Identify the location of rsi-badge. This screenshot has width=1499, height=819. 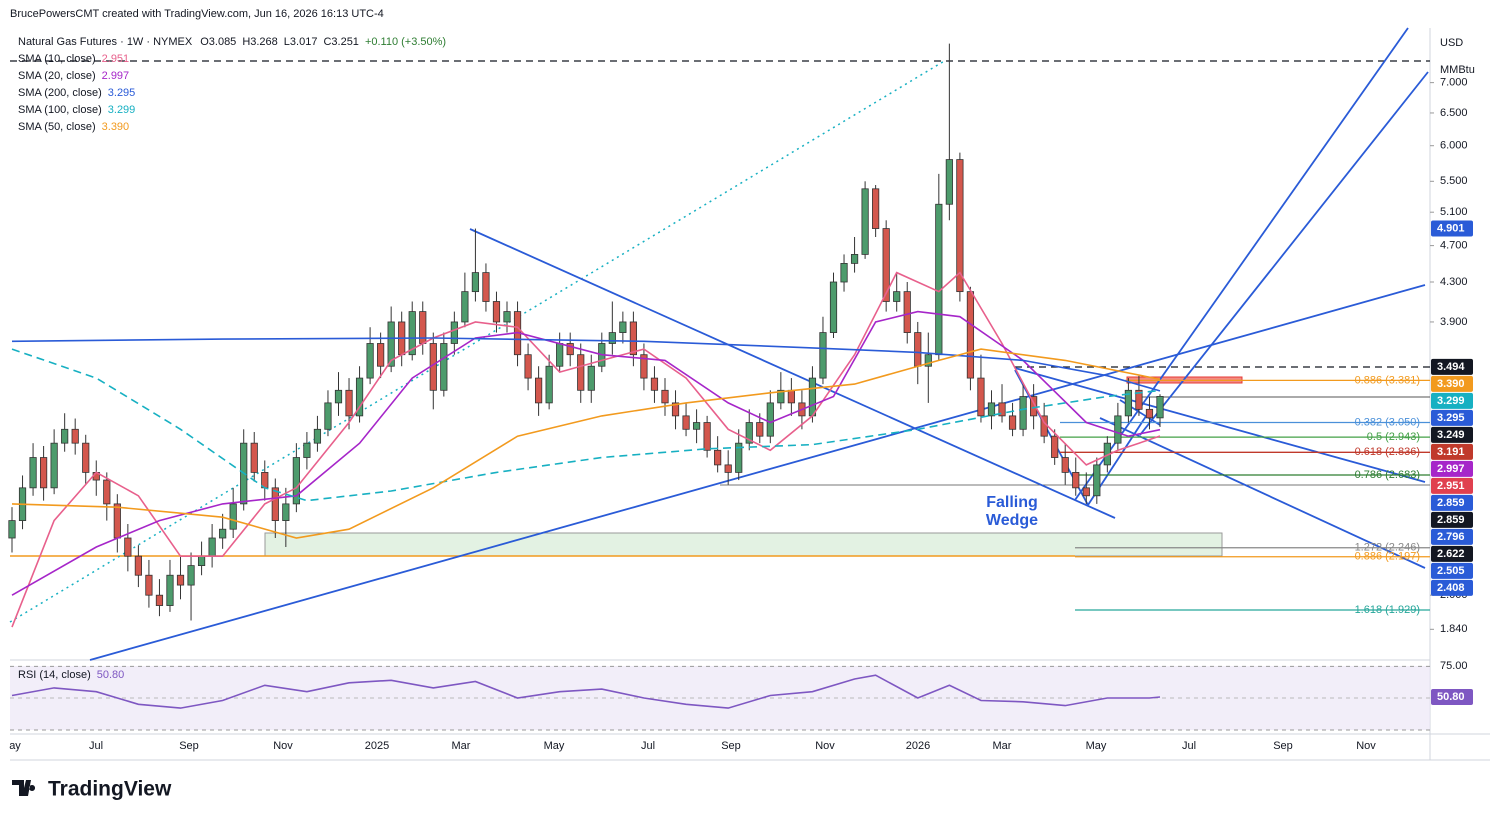
(1452, 696).